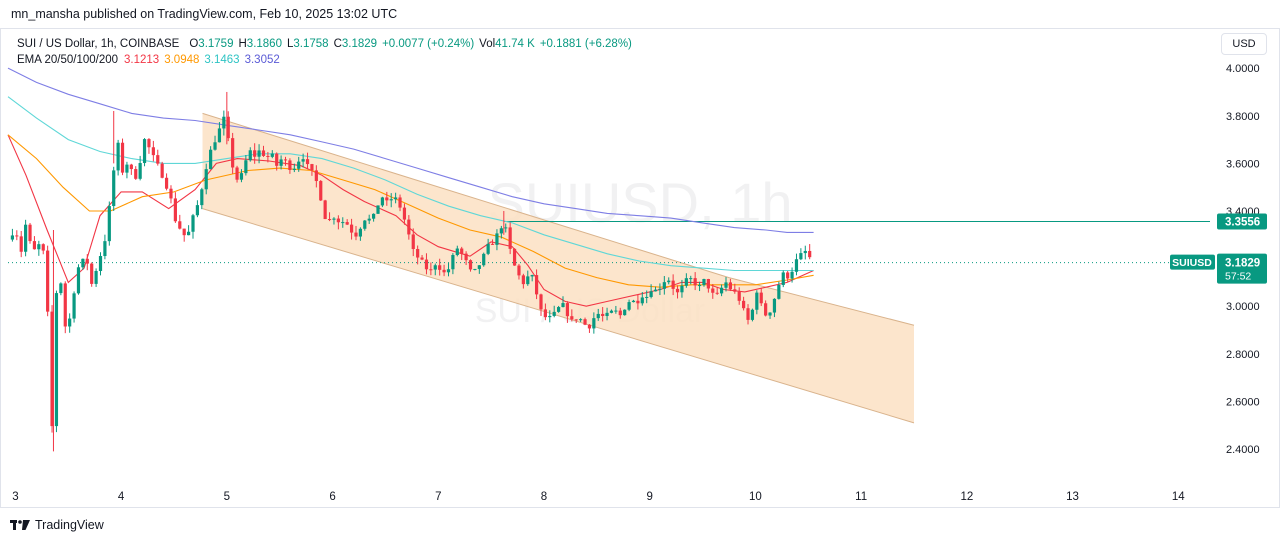 The height and width of the screenshot is (545, 1281). Describe the element at coordinates (227, 497) in the screenshot. I see `x-tick-label: 5` at that location.